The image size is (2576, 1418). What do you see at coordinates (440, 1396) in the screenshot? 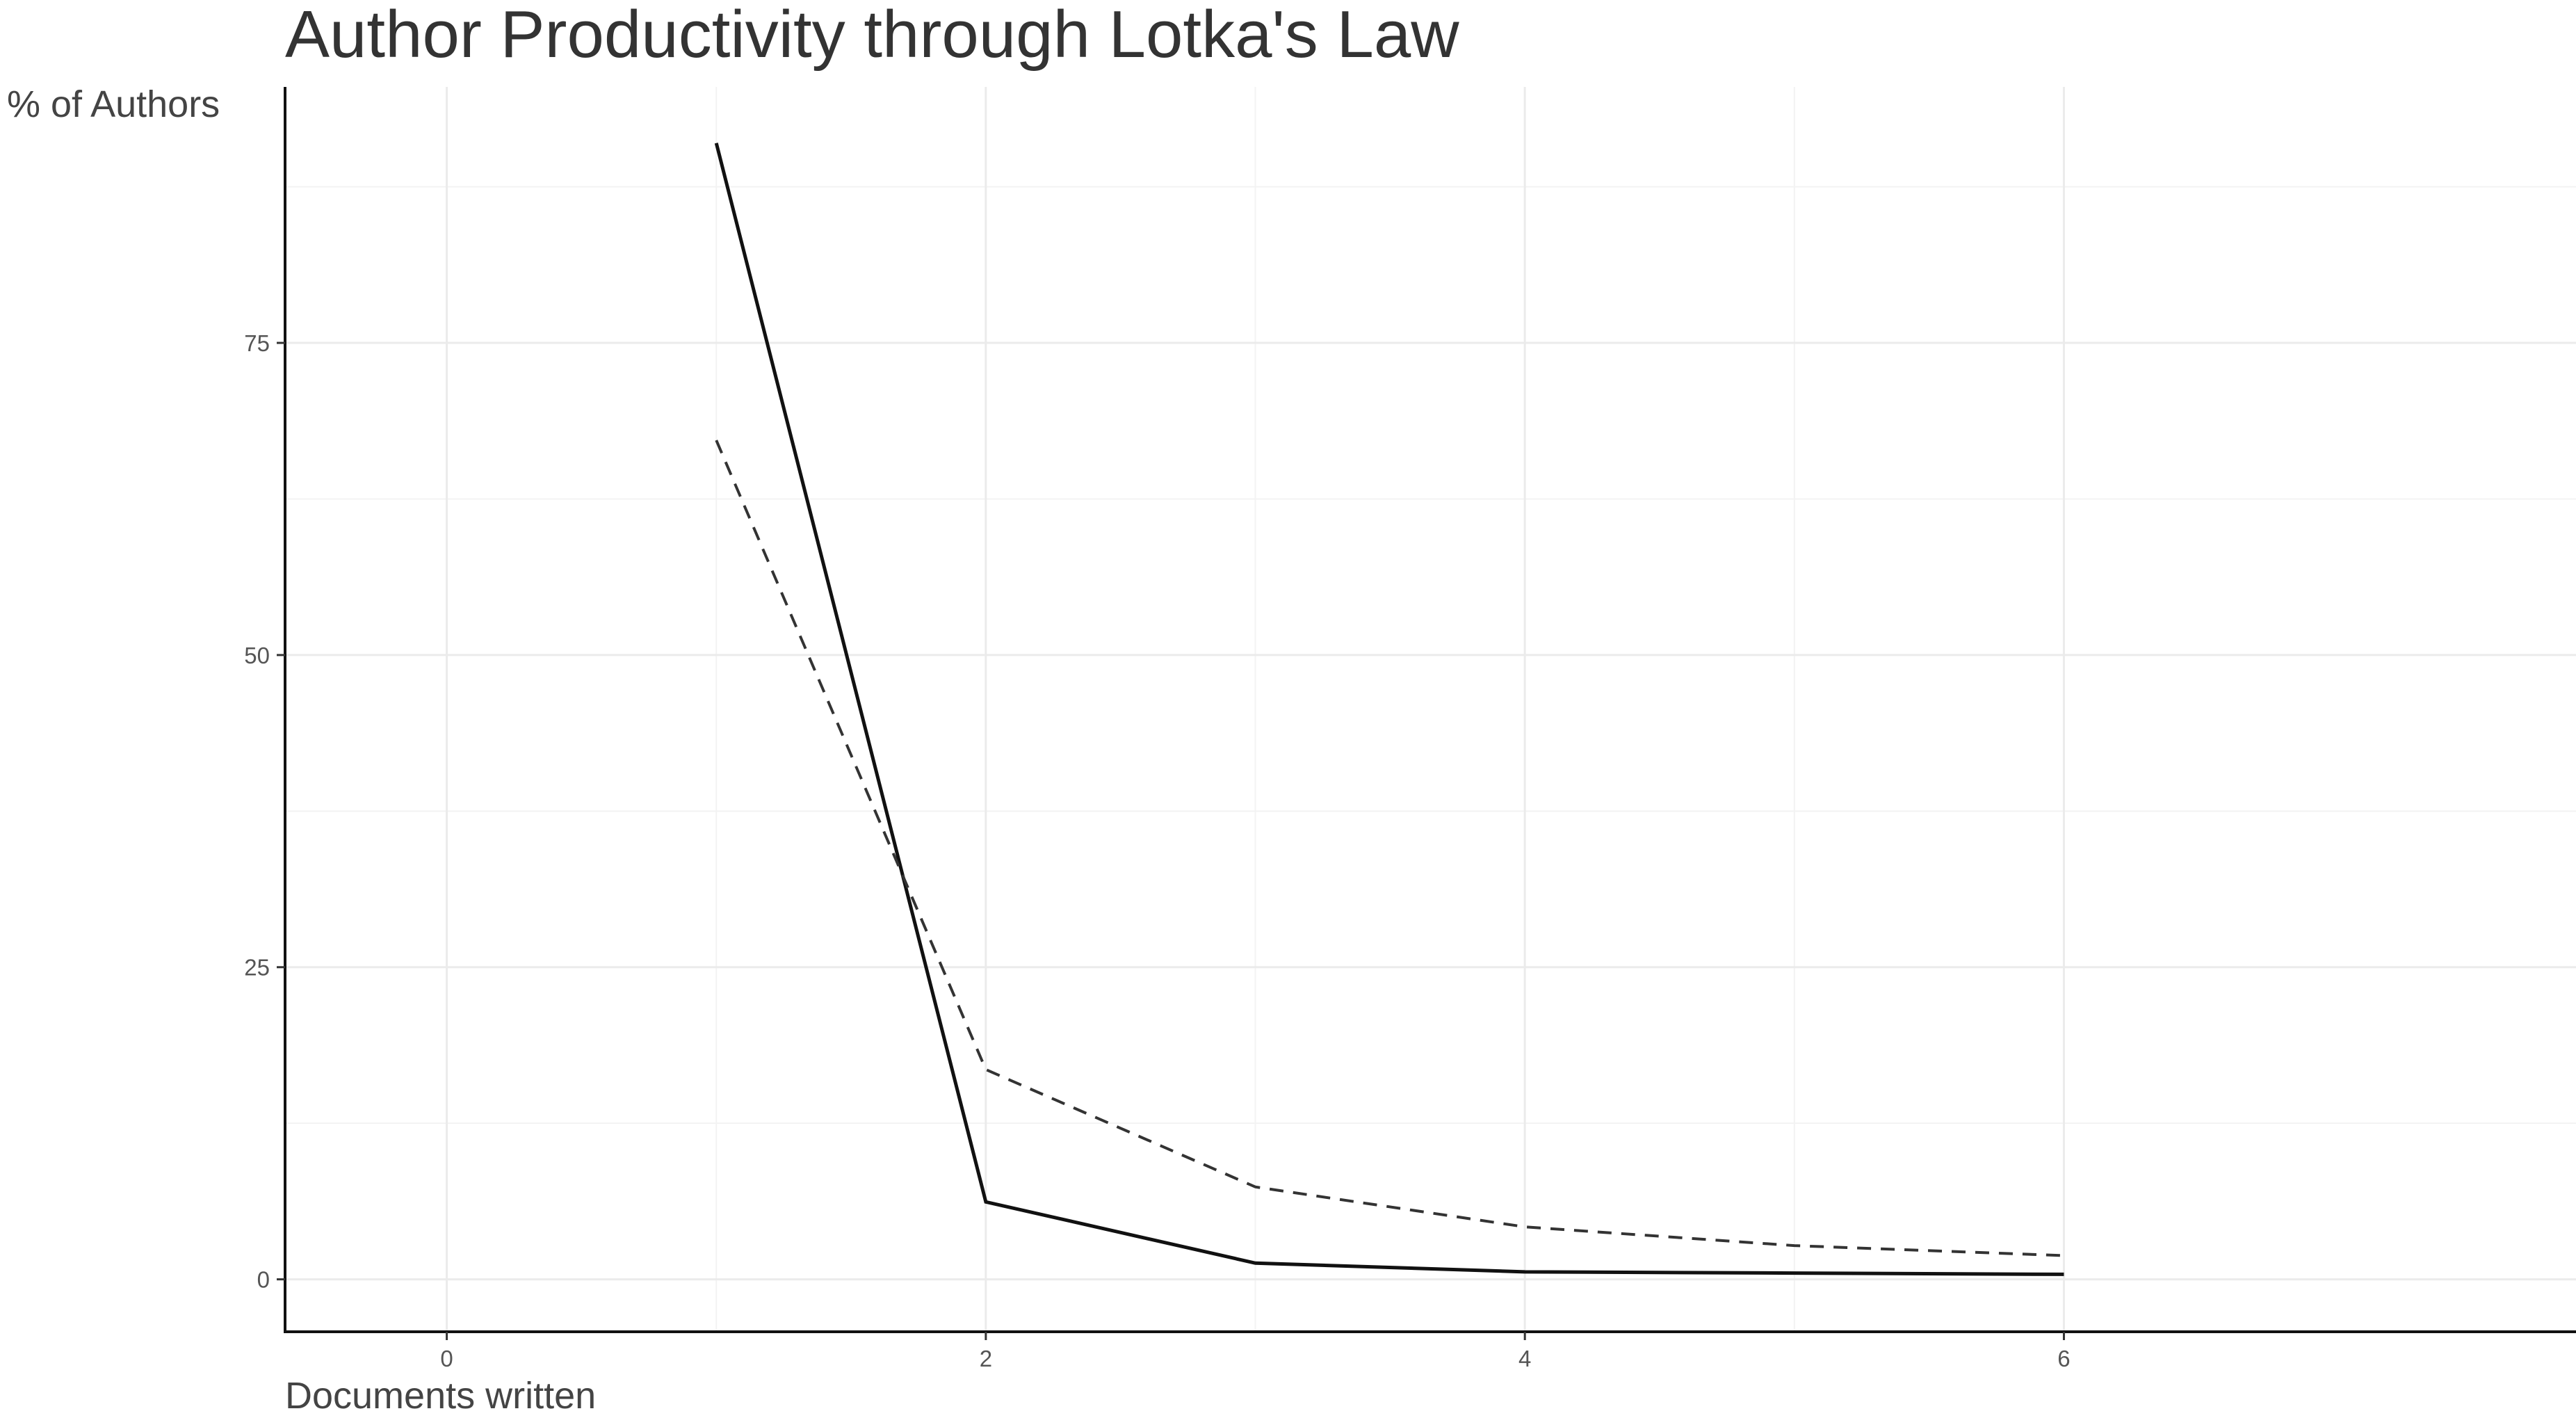
I see `x-axis-title: Documents written` at bounding box center [440, 1396].